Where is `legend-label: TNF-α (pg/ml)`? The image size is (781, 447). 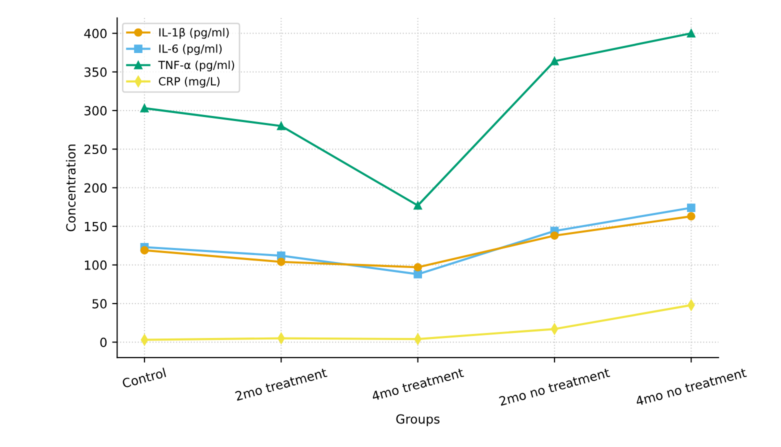 legend-label: TNF-α (pg/ml) is located at coordinates (196, 66).